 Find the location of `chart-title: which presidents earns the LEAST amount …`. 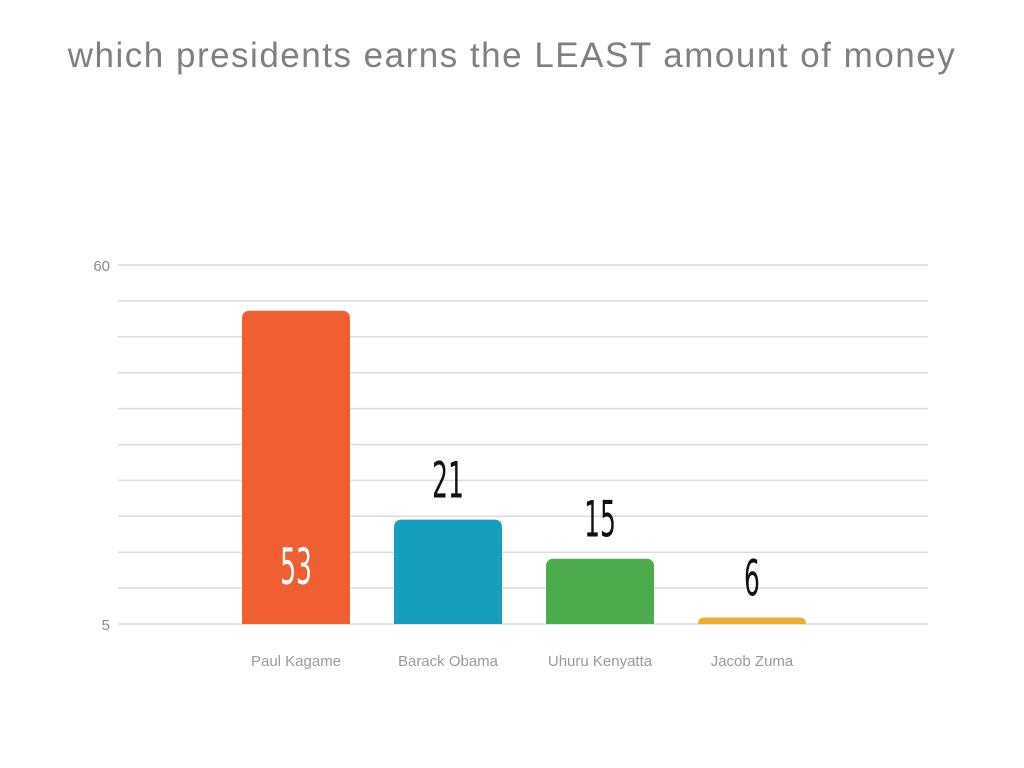

chart-title: which presidents earns the LEAST amount … is located at coordinates (512, 55).